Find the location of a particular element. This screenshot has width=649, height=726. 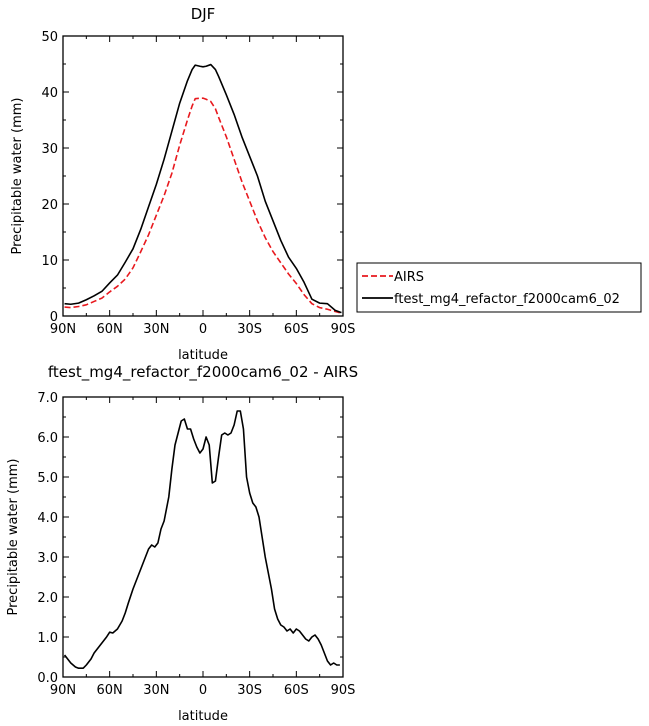

bottom-xtick-label: 60S is located at coordinates (296, 690).